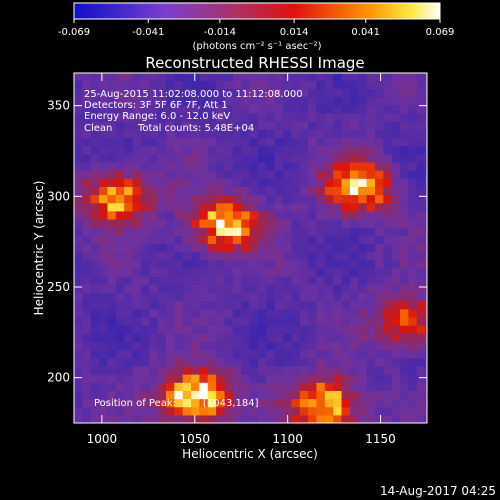  I want to click on colorbar-gradient, so click(257, 11).